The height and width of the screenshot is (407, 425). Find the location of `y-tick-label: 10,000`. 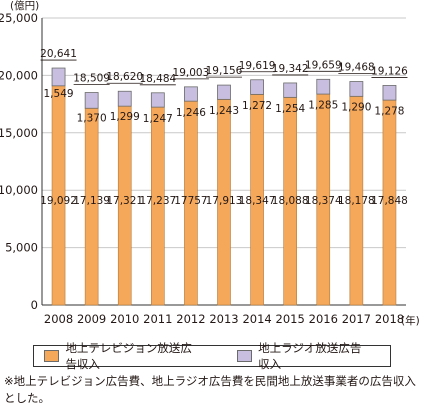

y-tick-label: 10,000 is located at coordinates (19, 190).